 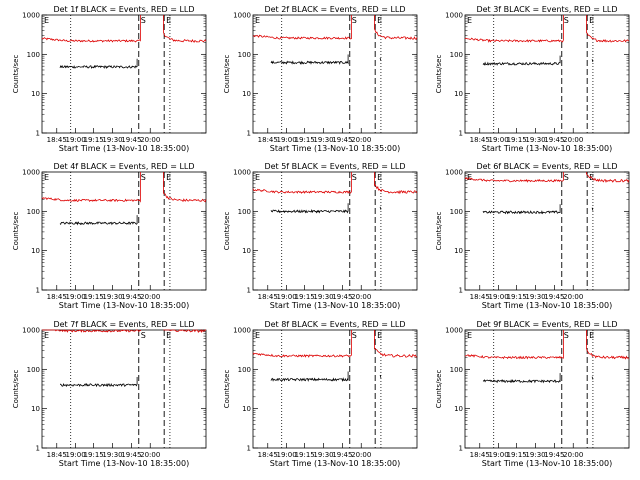 What do you see at coordinates (334, 9) in the screenshot?
I see `panel-title: Det 2f BLACK = Events, RED = LLD` at bounding box center [334, 9].